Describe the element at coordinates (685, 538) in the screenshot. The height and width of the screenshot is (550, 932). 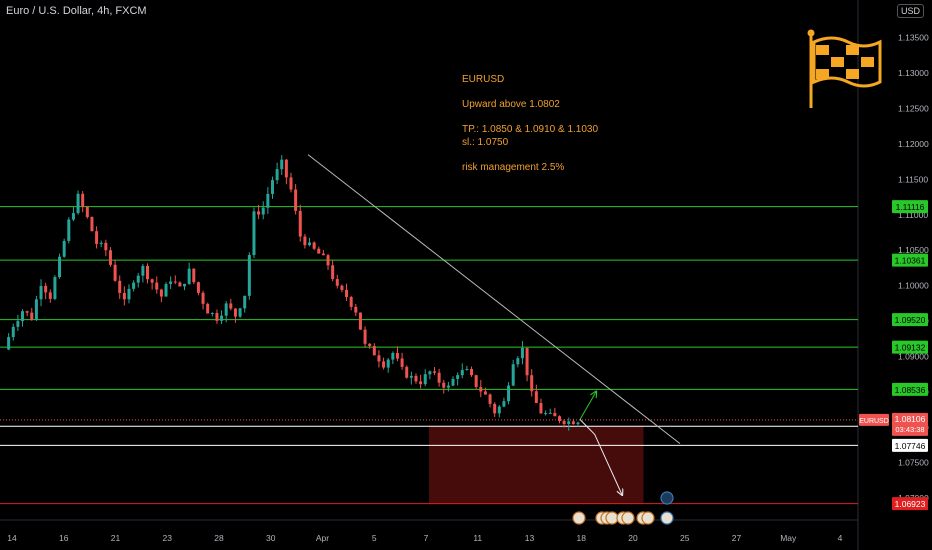
I see `x-tick-label: 25` at that location.